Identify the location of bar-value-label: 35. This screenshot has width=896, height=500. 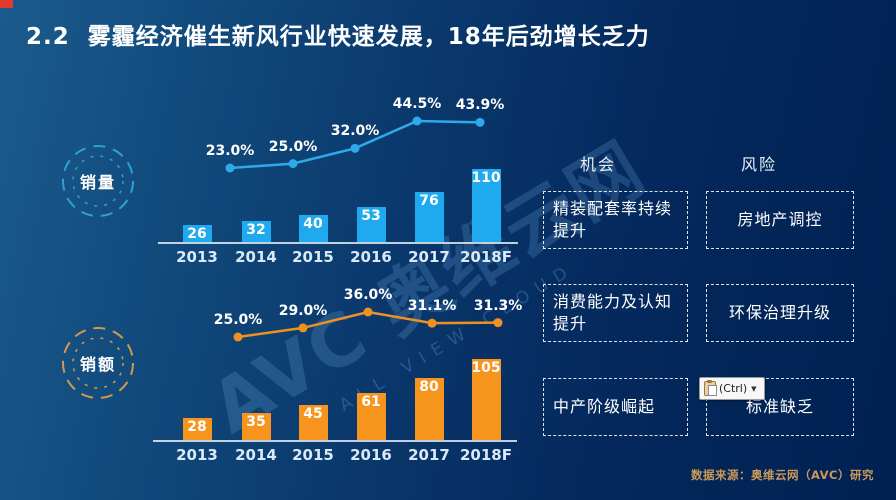
(256, 422).